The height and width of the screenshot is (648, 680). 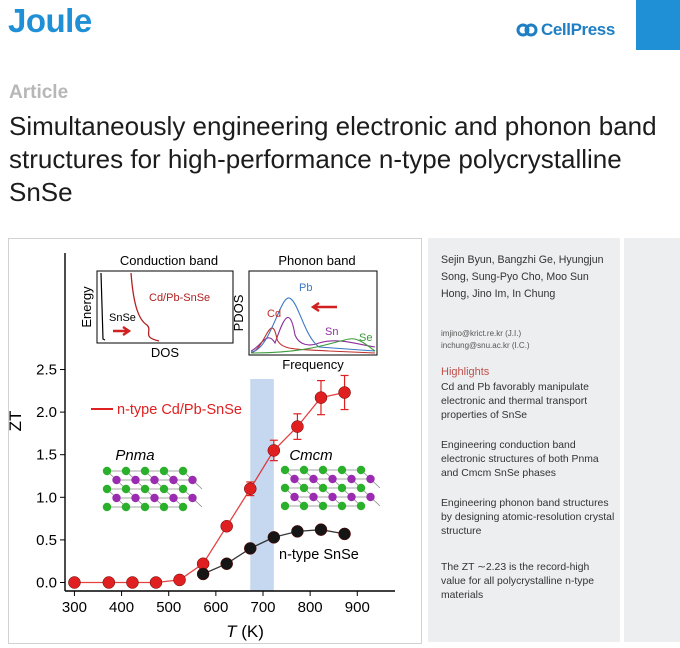 I want to click on publisher-logo: CellPress, so click(x=565, y=30).